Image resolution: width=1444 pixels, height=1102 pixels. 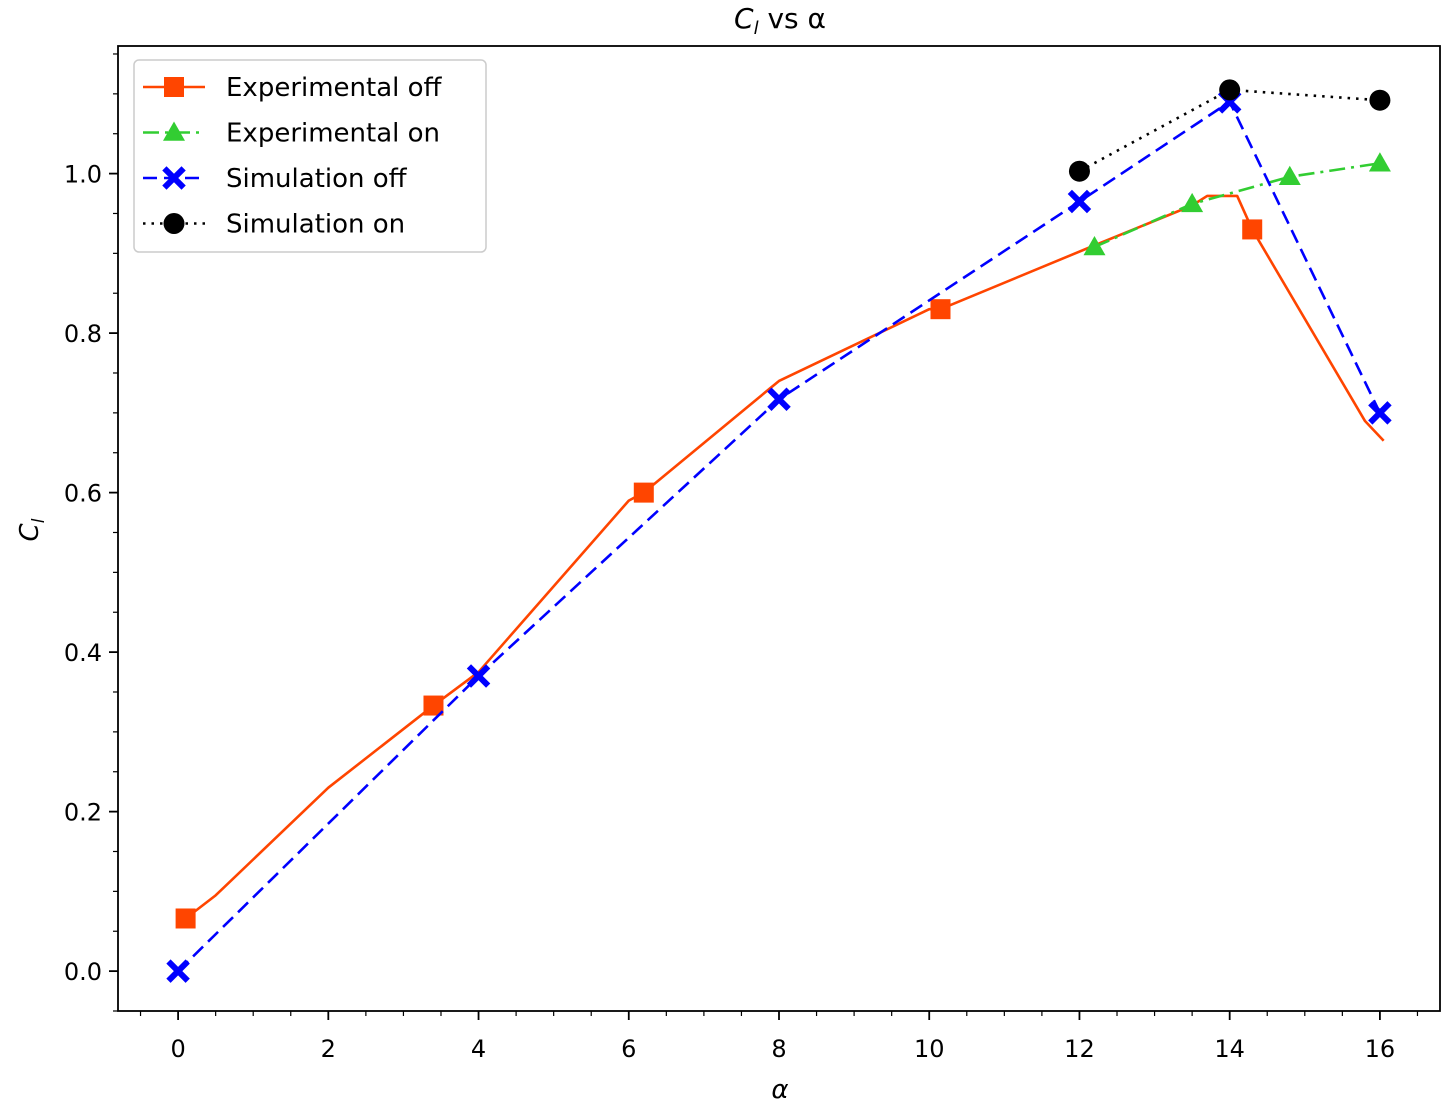 I want to click on y-tick-label: 0.6, so click(x=83, y=494).